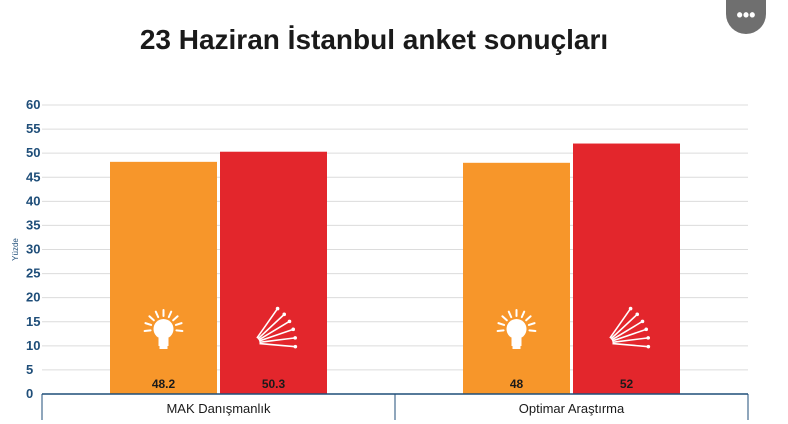 The image size is (788, 424). I want to click on x-category-label: MAK Danışmanlık, so click(218, 408).